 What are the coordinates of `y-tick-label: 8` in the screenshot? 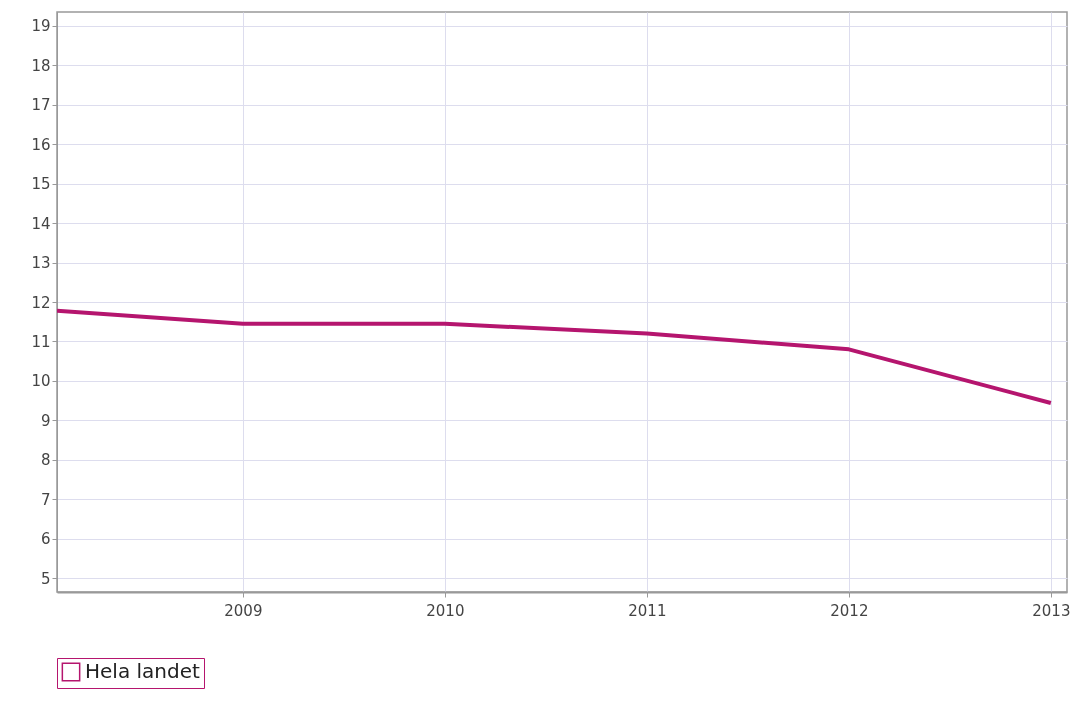 It's located at (45, 460).